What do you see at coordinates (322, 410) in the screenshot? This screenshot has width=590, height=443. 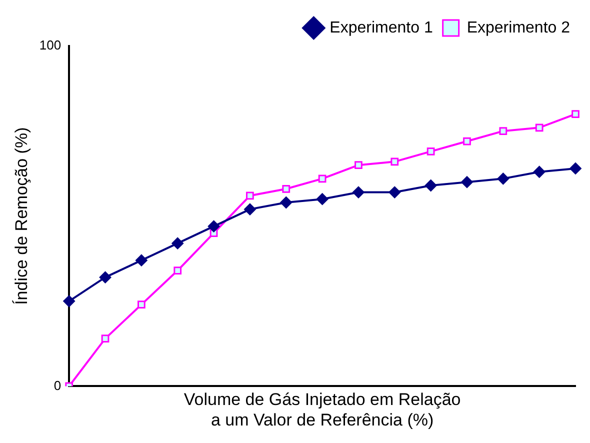 I see `x-axis-title: Volume de Gás Injetado em Relação a um Valor de Referência (%)` at bounding box center [322, 410].